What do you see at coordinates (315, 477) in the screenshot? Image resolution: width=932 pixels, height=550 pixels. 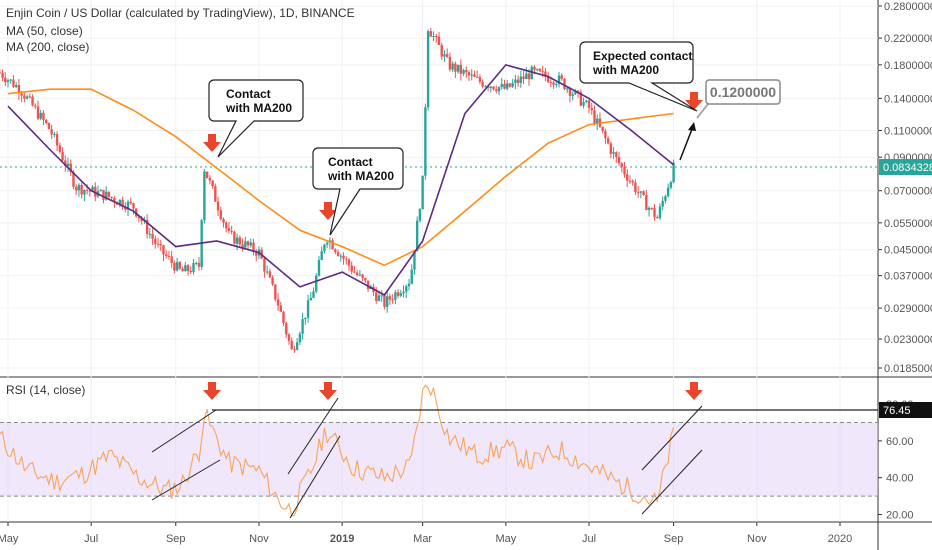 I see `rsi-channel-2-lower` at bounding box center [315, 477].